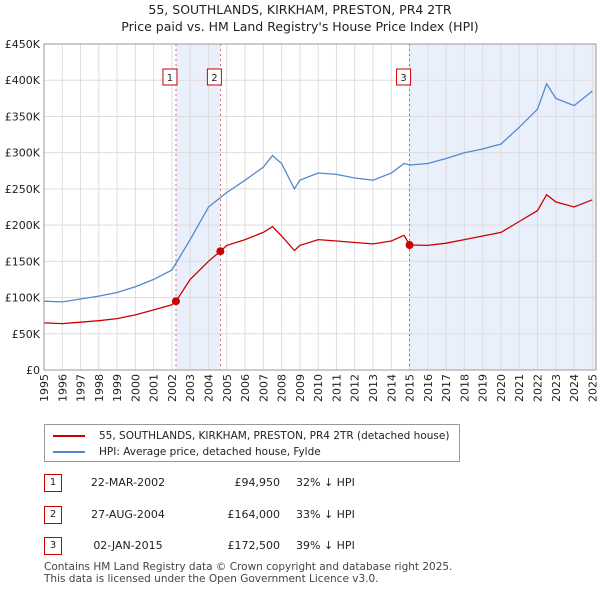 The height and width of the screenshot is (590, 600). Describe the element at coordinates (172, 388) in the screenshot. I see `x-tick-label: 2002` at that location.